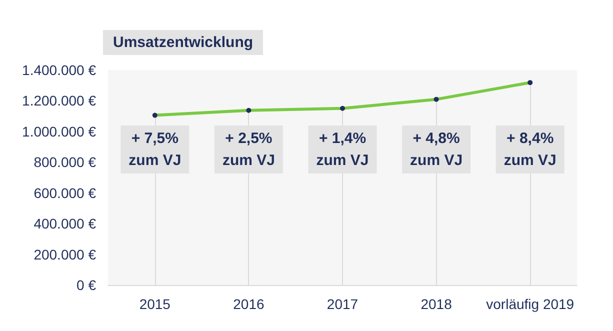  What do you see at coordinates (65, 162) in the screenshot?
I see `y-tick-label: 800.000 €` at bounding box center [65, 162].